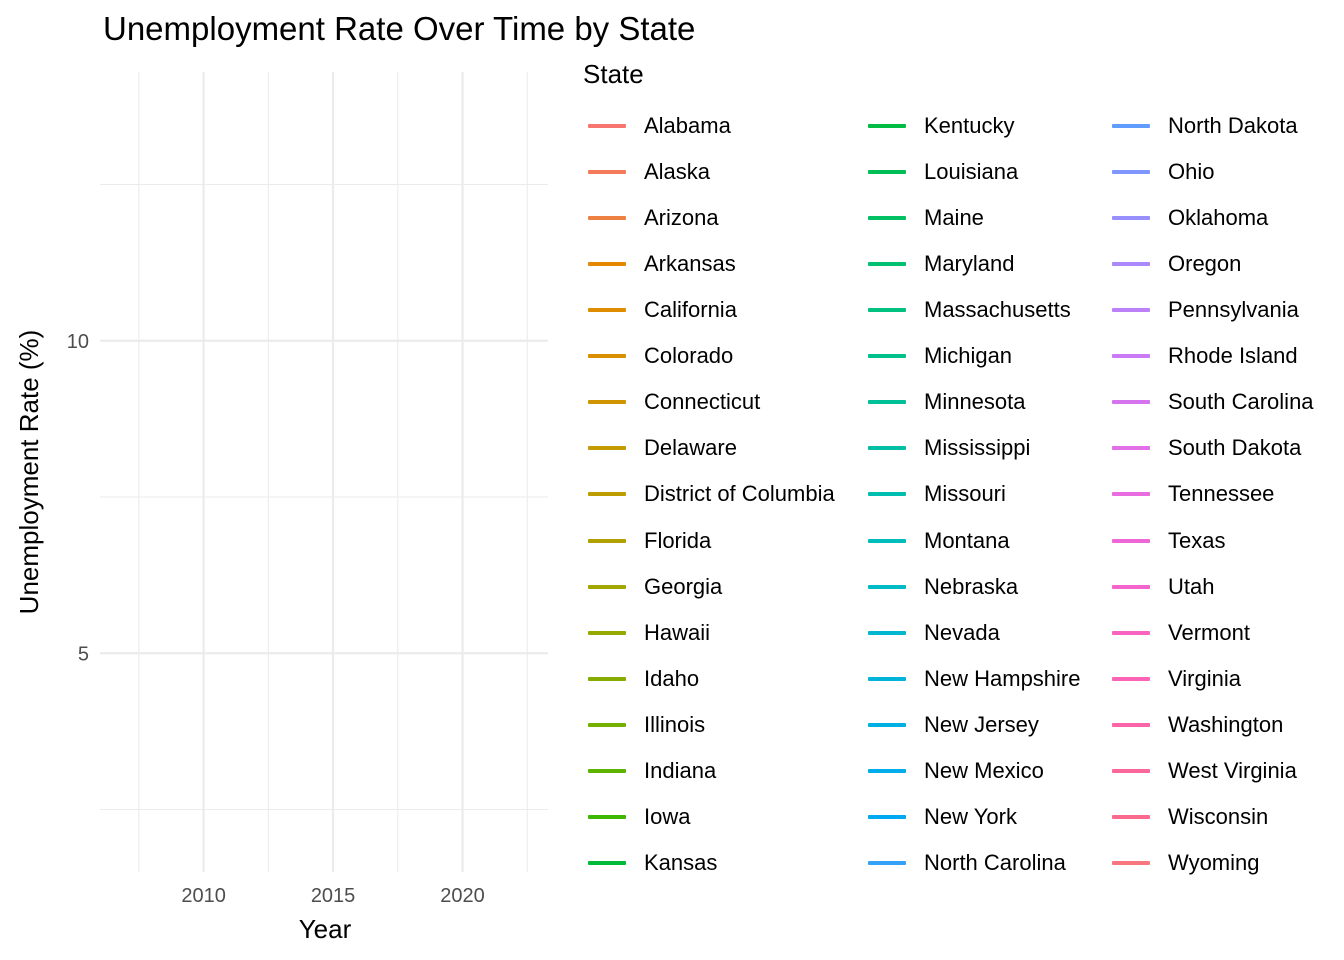  What do you see at coordinates (78, 342) in the screenshot?
I see `y-tick-label: 10` at bounding box center [78, 342].